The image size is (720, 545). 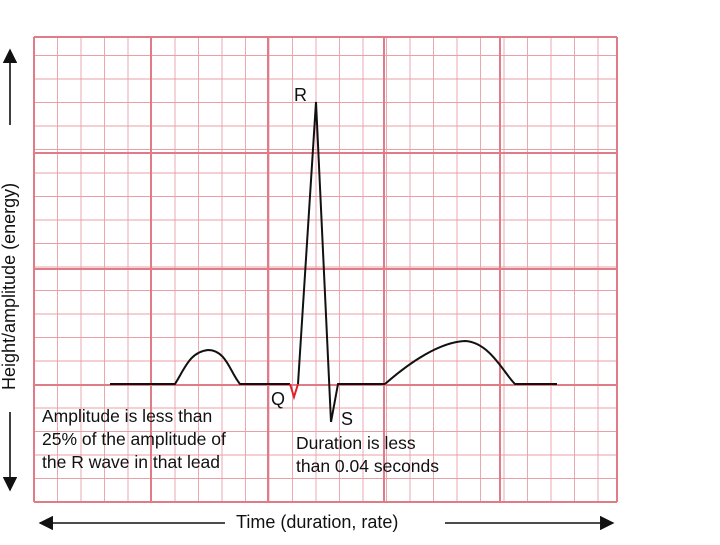 What do you see at coordinates (317, 522) in the screenshot?
I see `x-axis-title: Time (duration, rate)` at bounding box center [317, 522].